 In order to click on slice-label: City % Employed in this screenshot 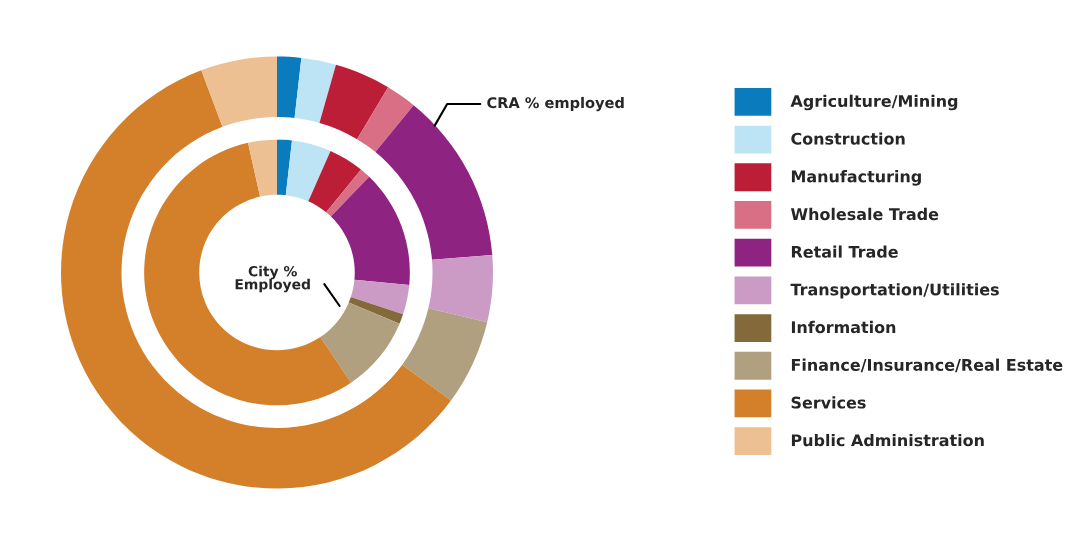, I will do `click(272, 279)`.